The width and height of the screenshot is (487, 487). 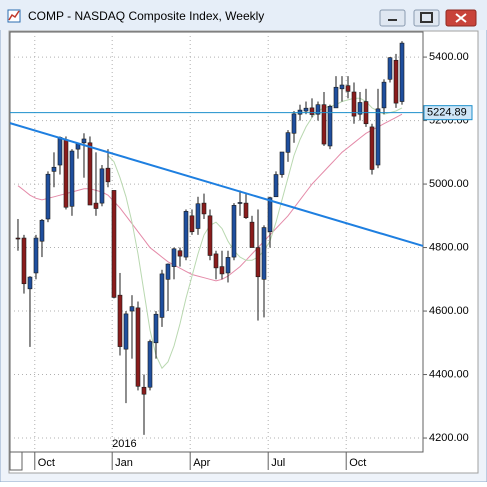 What do you see at coordinates (392, 18) in the screenshot?
I see `minimize-button` at bounding box center [392, 18].